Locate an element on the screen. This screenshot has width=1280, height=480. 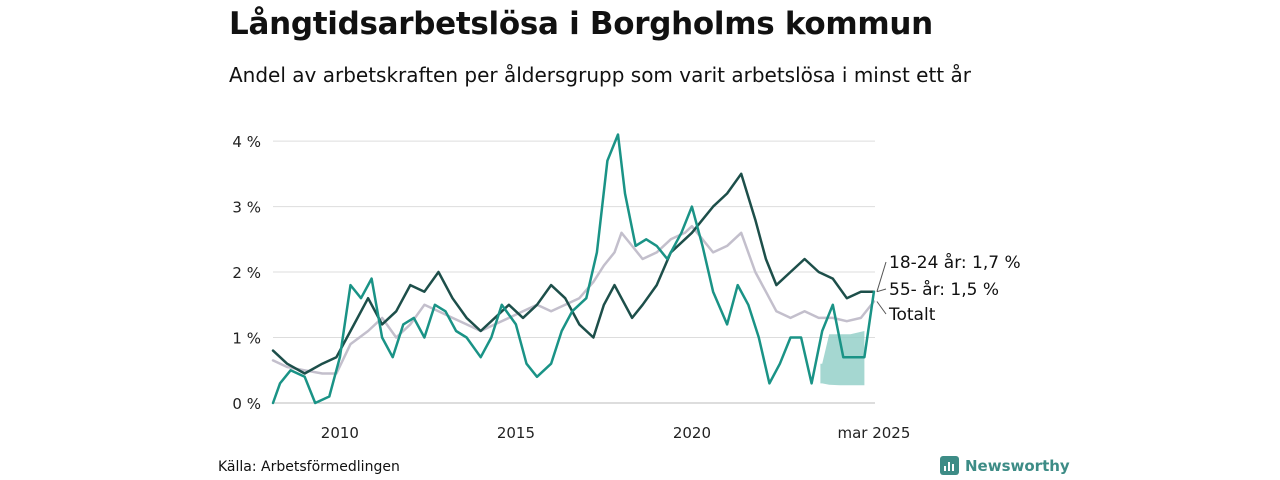
y-tick-label: 1 % is located at coordinates (246, 339).